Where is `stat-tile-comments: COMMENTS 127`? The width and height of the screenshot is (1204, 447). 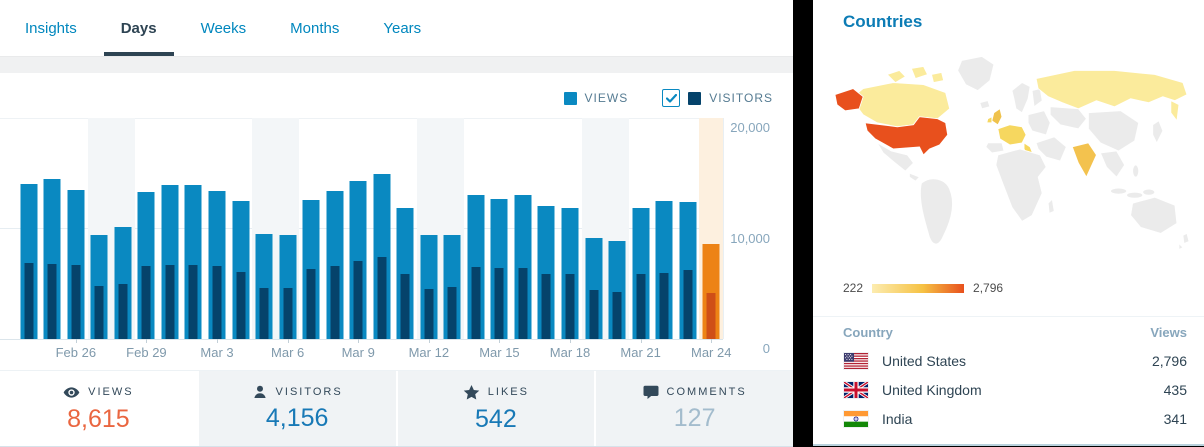
stat-tile-comments: COMMENTS 127 is located at coordinates (694, 408).